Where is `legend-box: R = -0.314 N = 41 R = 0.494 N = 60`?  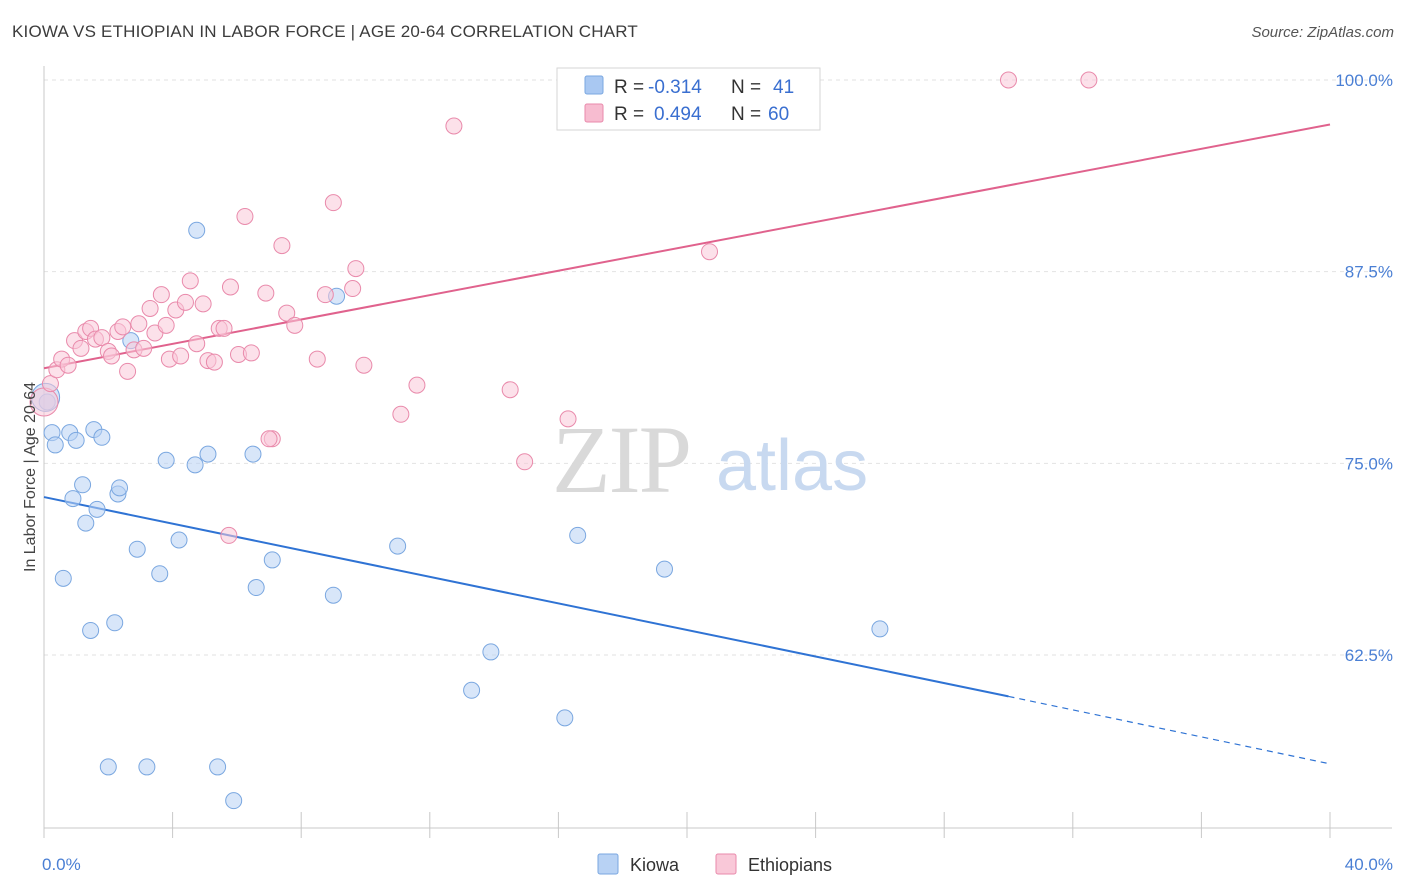
legend-box: R = -0.314 N = 41 R = 0.494 N = 60 is located at coordinates (688, 99).